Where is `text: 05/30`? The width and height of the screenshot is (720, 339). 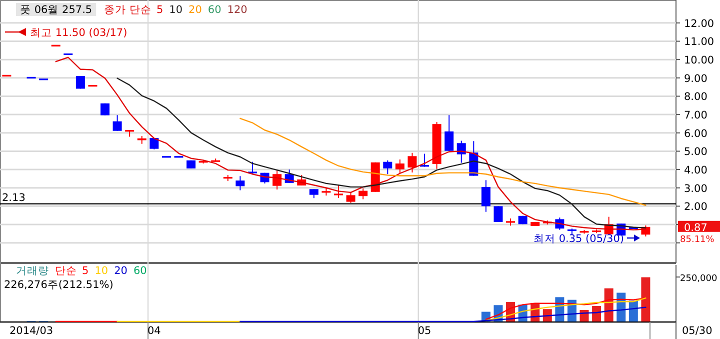
text: 05/30 is located at coordinates (697, 331).